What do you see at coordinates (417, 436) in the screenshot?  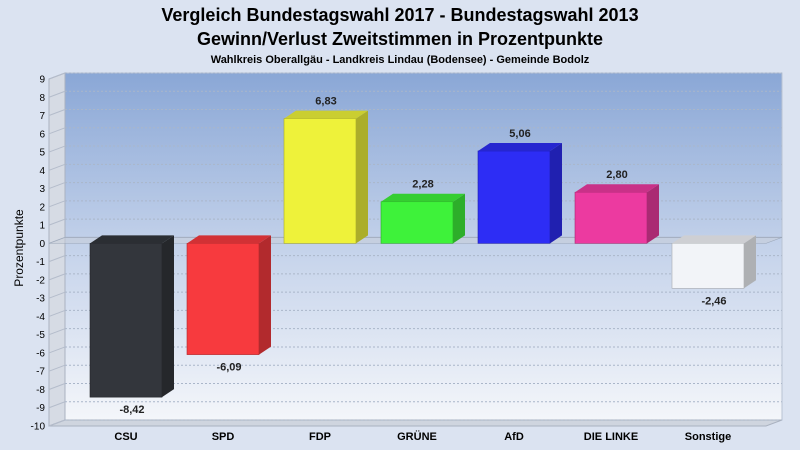 I see `x-tick-label: GRÜNE` at bounding box center [417, 436].